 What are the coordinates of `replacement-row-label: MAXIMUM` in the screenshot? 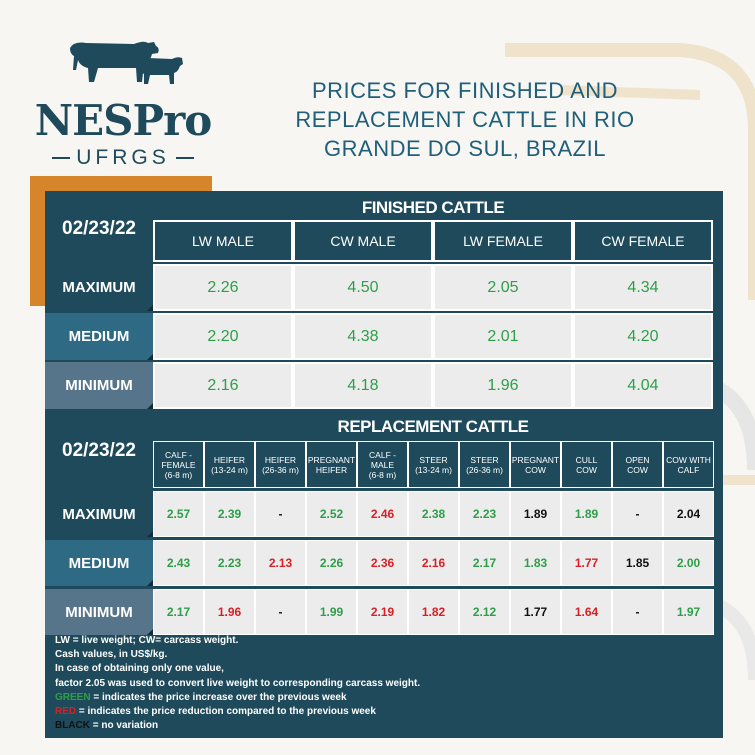 It's located at (99, 514).